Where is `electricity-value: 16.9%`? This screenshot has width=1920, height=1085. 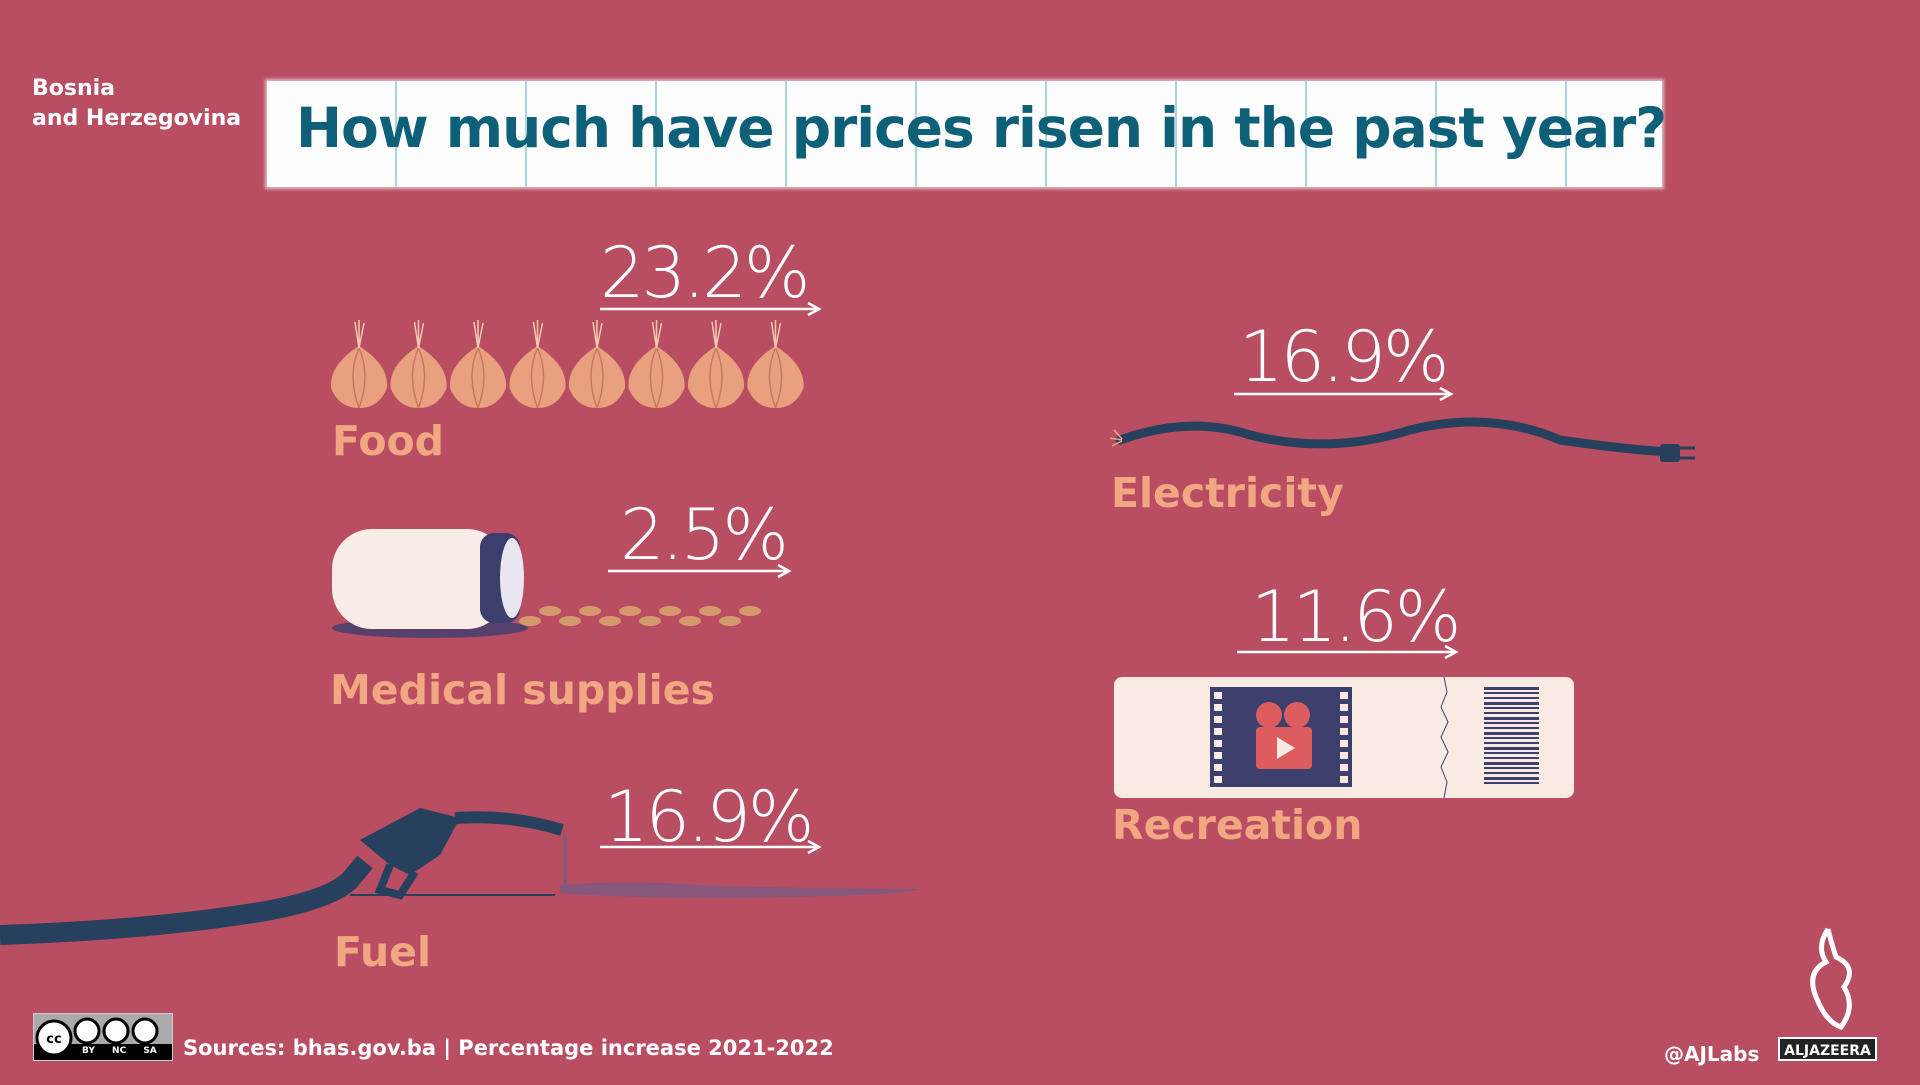 electricity-value: 16.9% is located at coordinates (1344, 357).